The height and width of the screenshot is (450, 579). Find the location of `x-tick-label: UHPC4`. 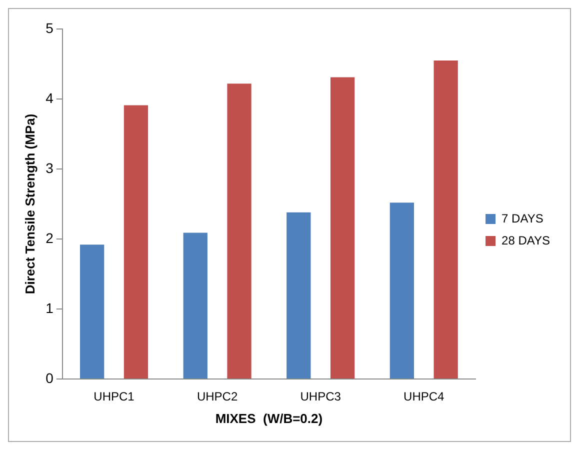

x-tick-label: UHPC4 is located at coordinates (424, 397).